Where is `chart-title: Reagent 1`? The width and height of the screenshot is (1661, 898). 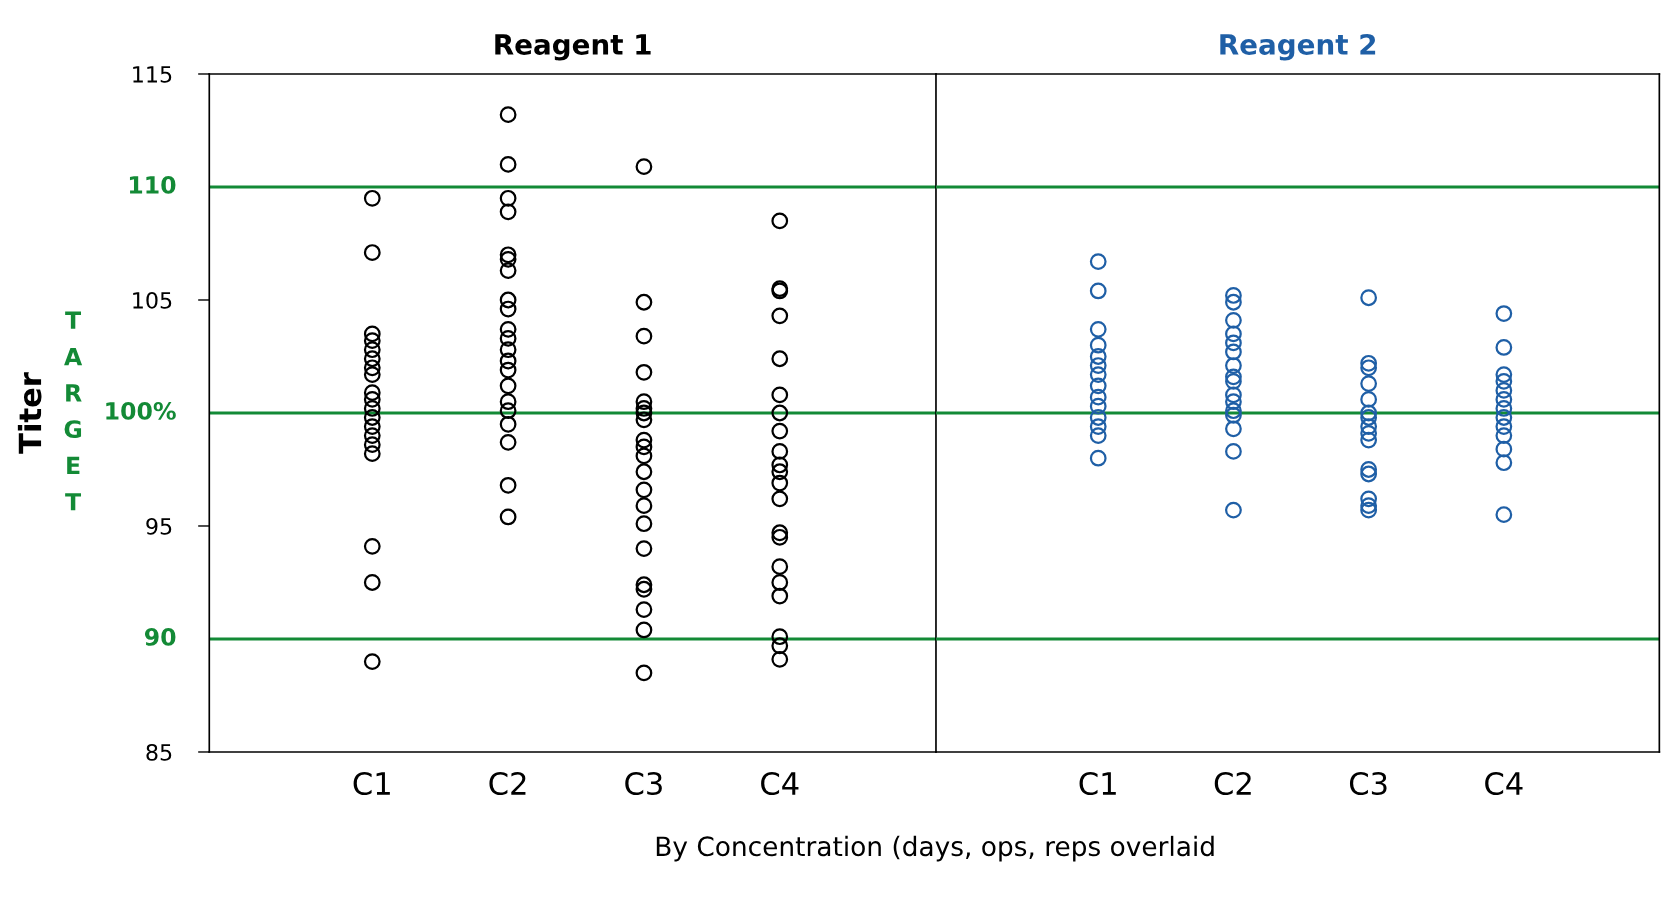
chart-title: Reagent 1 is located at coordinates (573, 47).